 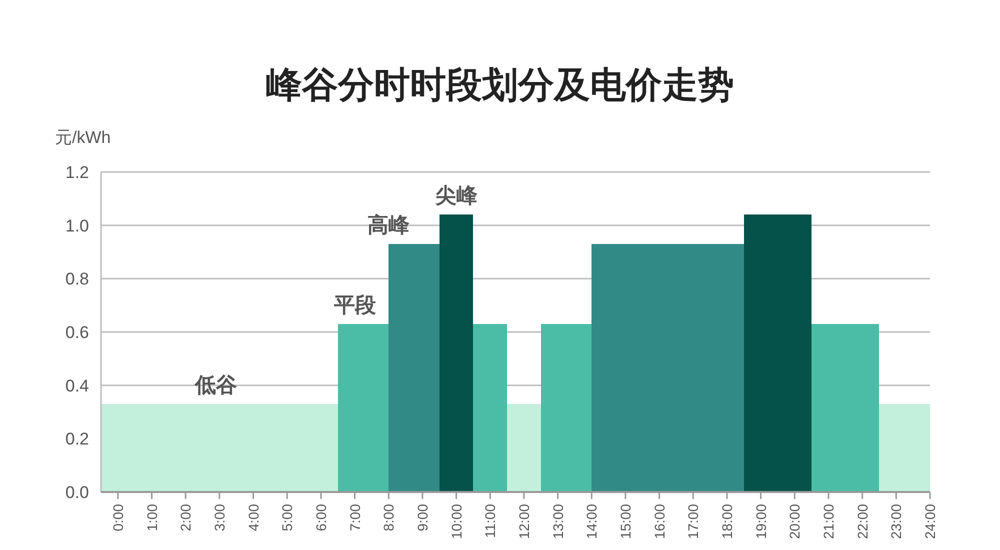 I want to click on y-tick-label: 1.0, so click(x=77, y=226).